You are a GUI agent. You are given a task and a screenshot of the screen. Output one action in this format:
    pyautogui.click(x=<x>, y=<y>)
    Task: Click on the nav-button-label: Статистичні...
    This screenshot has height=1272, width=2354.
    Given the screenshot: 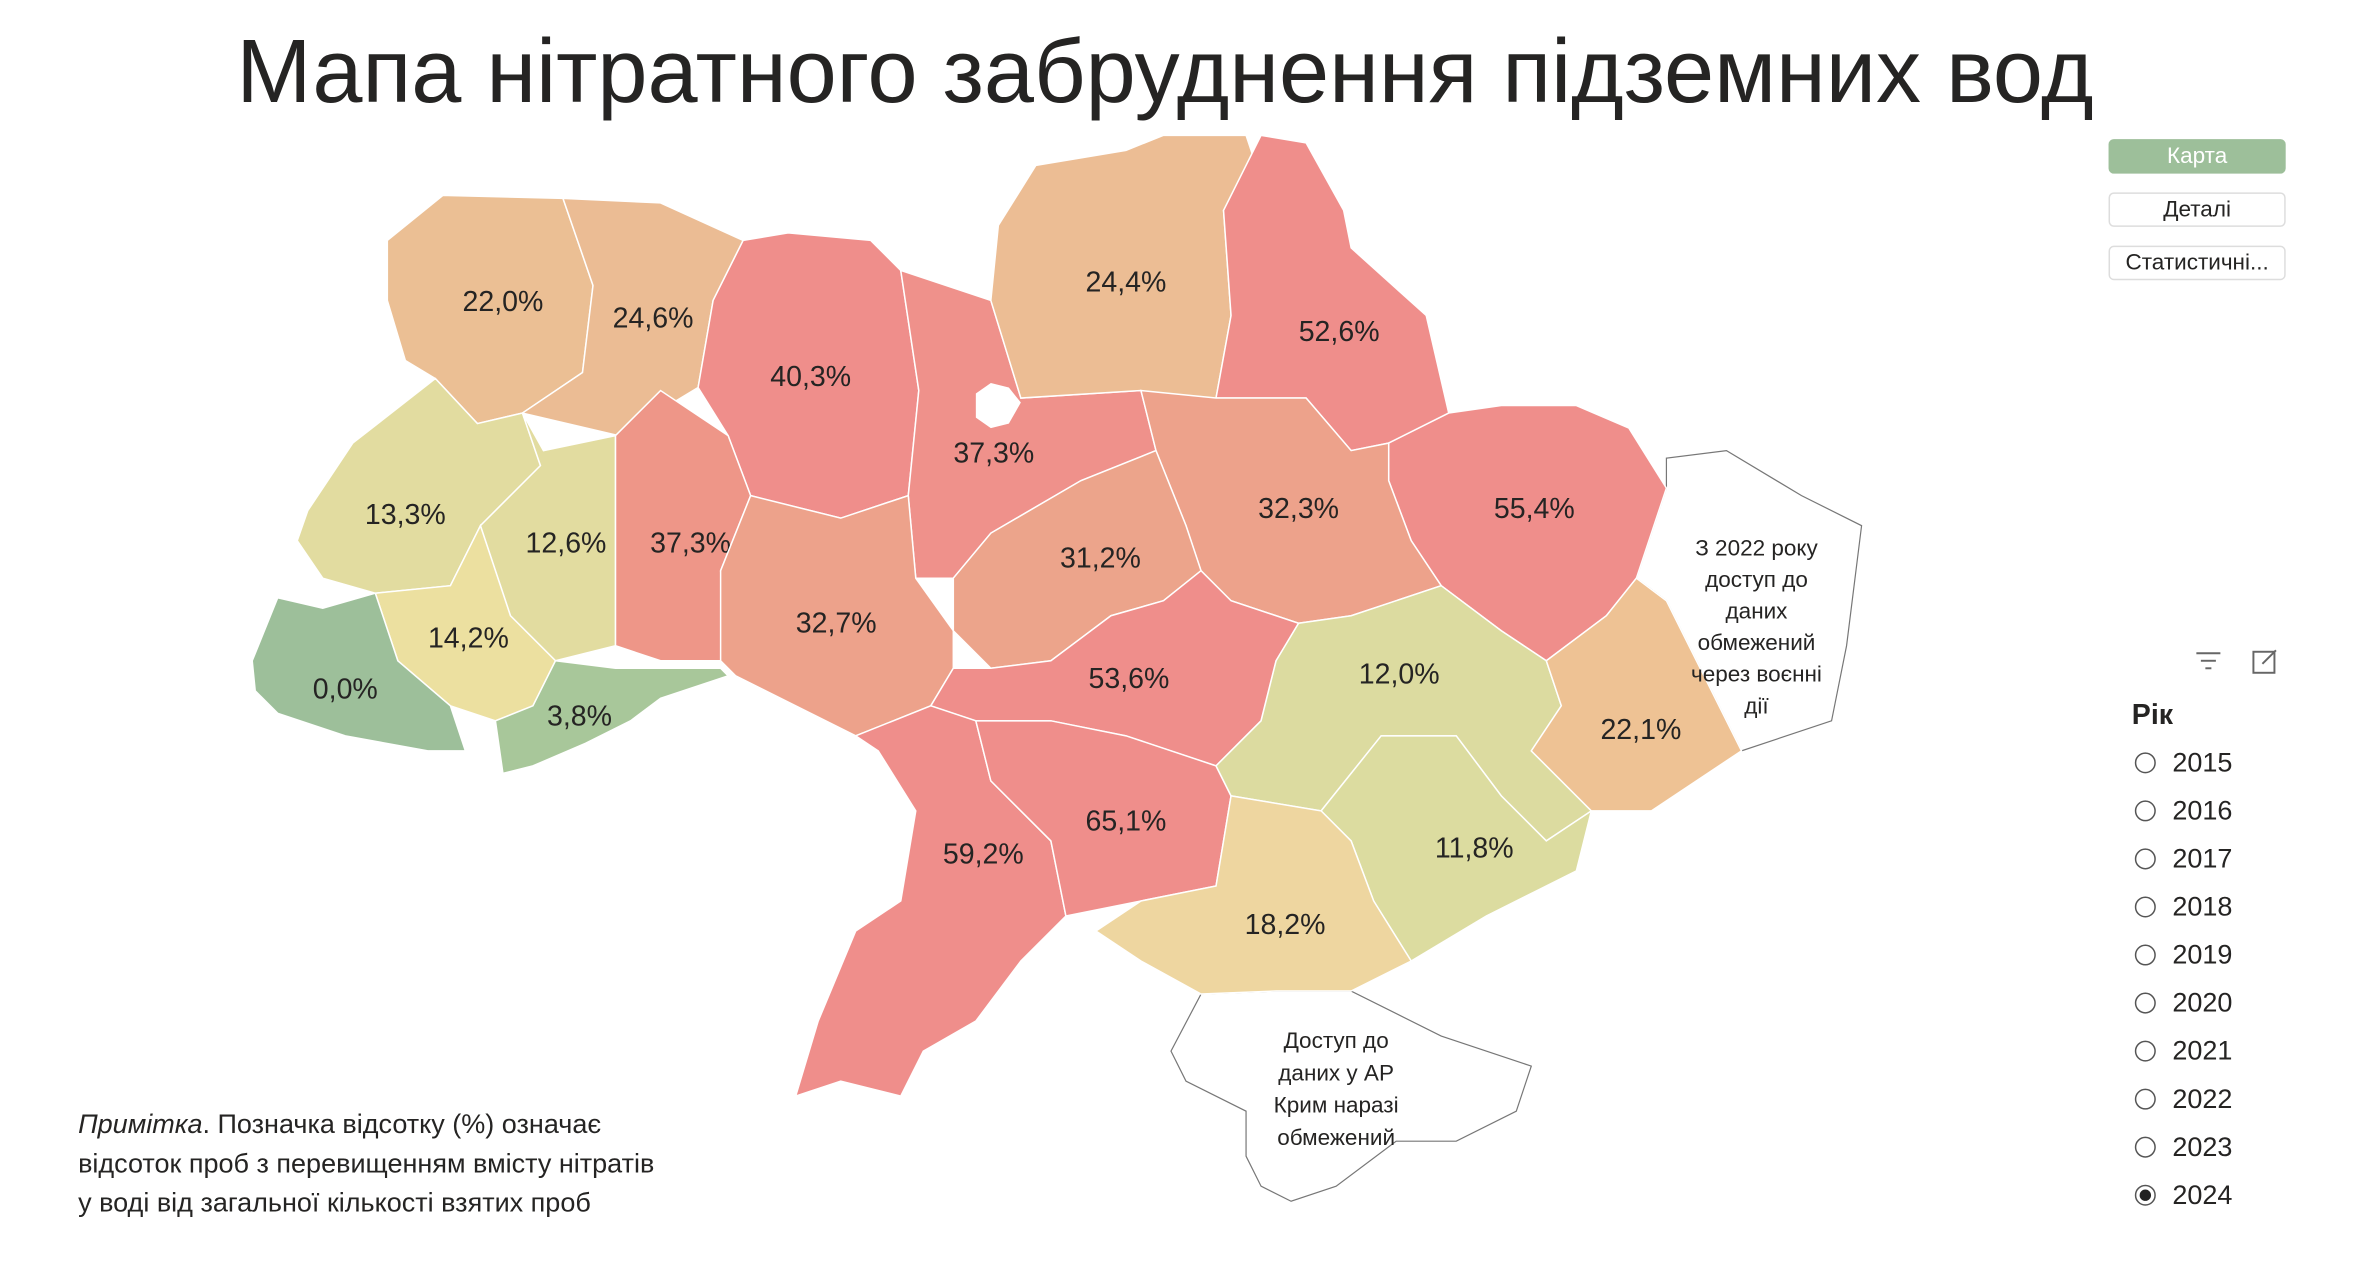 What is the action you would take?
    pyautogui.click(x=2197, y=262)
    